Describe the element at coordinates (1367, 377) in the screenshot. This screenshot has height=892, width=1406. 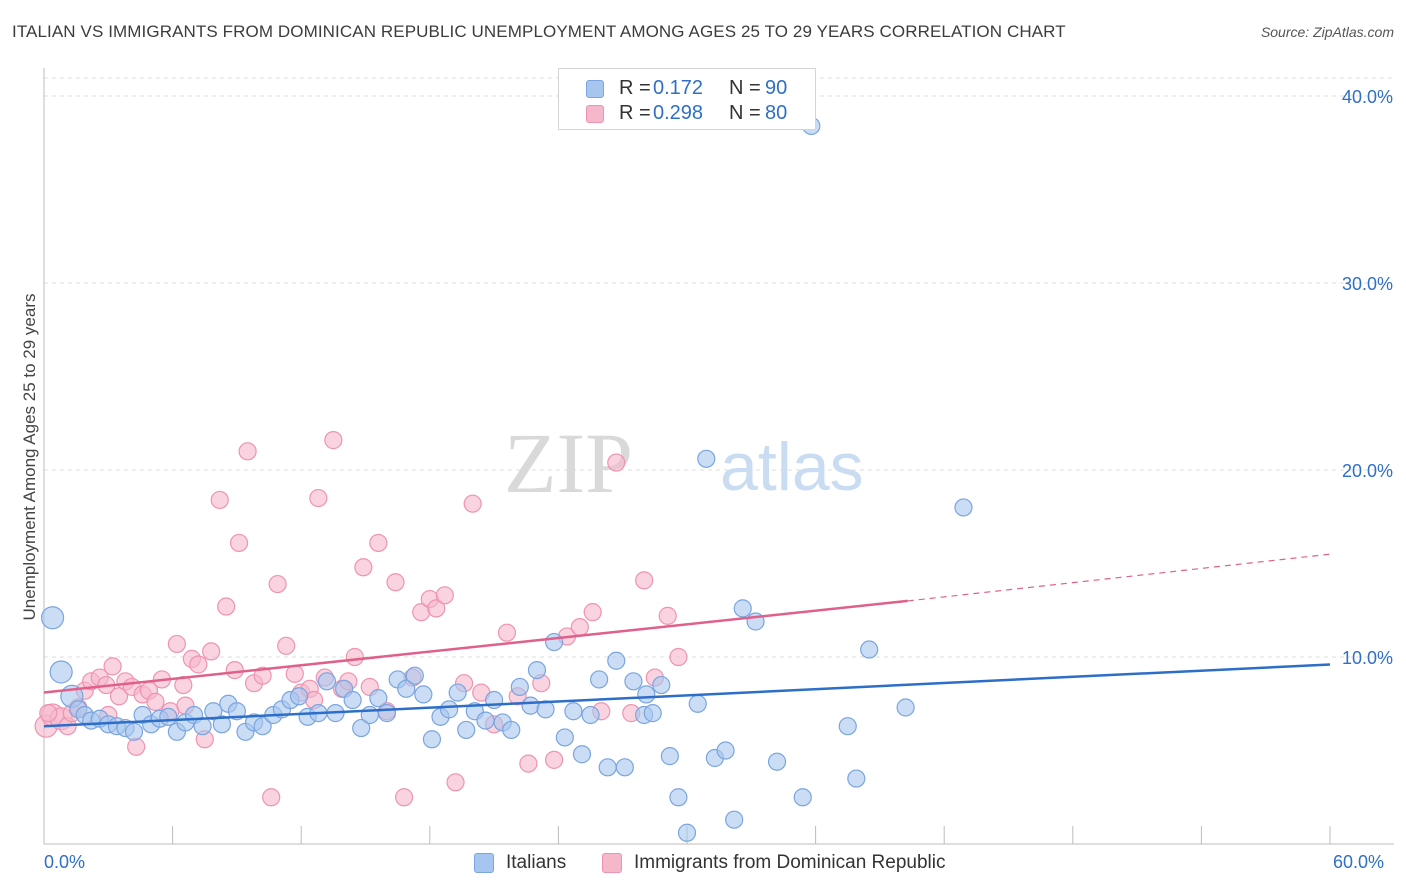
I see `y-tick-labels: 10.0% 20.0% 30.0% 40.0%` at that location.